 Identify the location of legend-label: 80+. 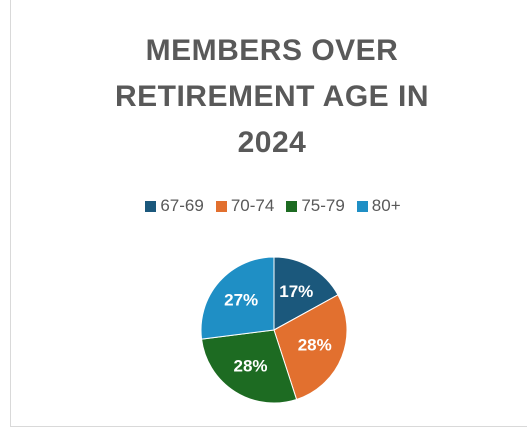
(386, 205).